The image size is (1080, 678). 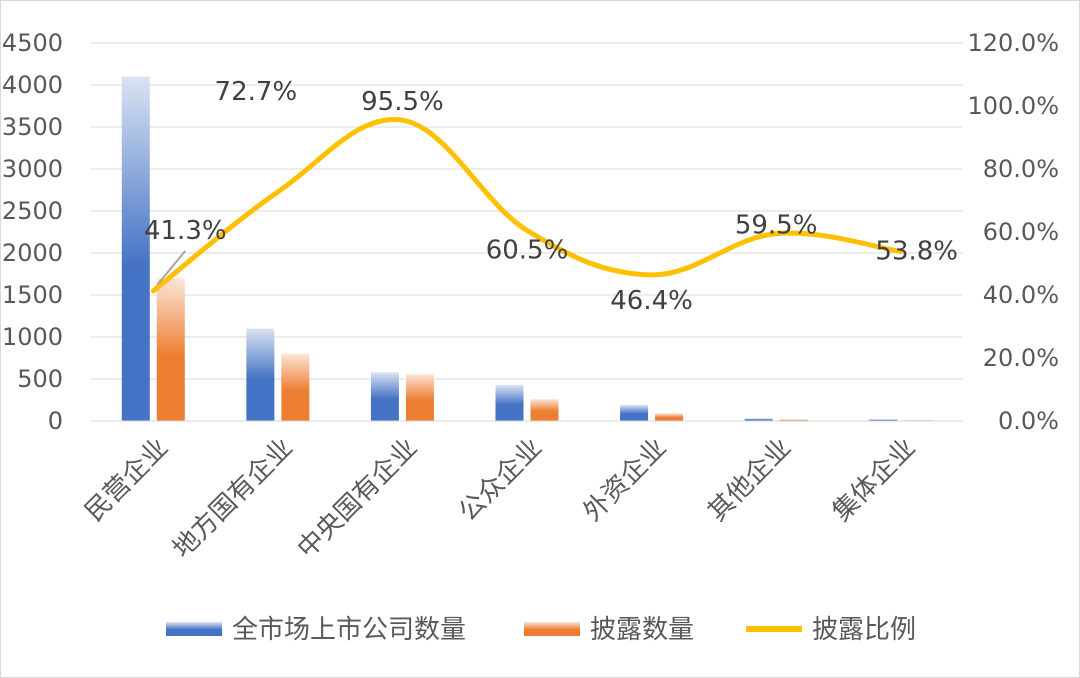 What do you see at coordinates (256, 92) in the screenshot?
I see `data-label: 72.7%` at bounding box center [256, 92].